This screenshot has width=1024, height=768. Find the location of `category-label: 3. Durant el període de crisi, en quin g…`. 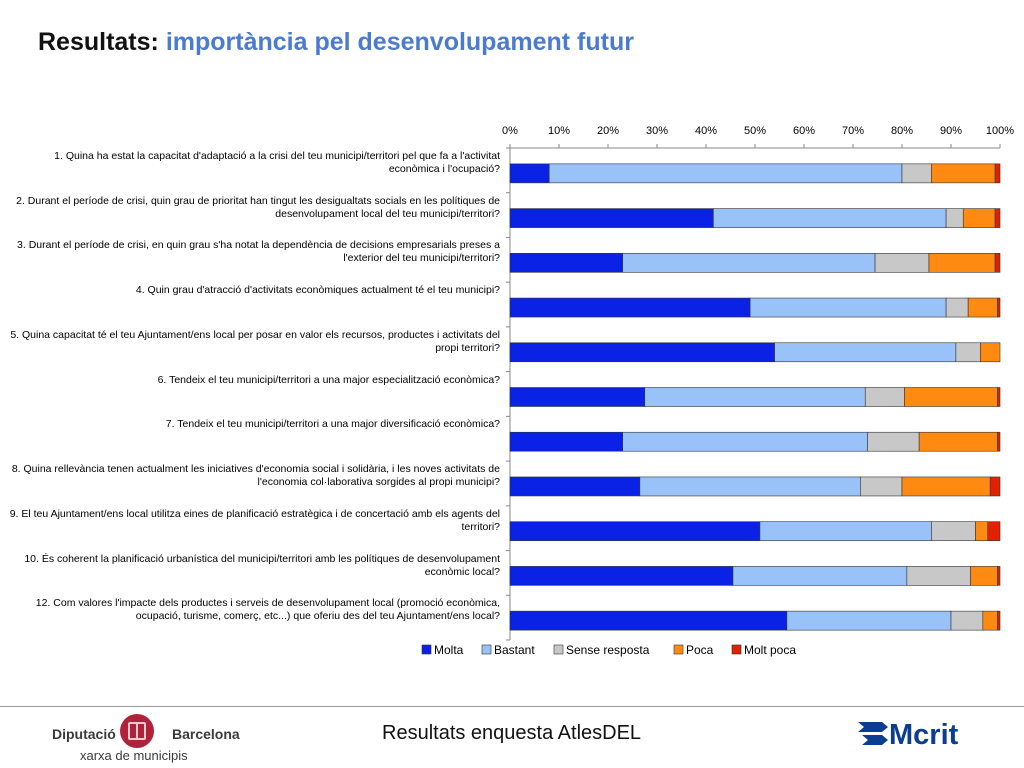

category-label: 3. Durant el període de crisi, en quin g… is located at coordinates (258, 252).